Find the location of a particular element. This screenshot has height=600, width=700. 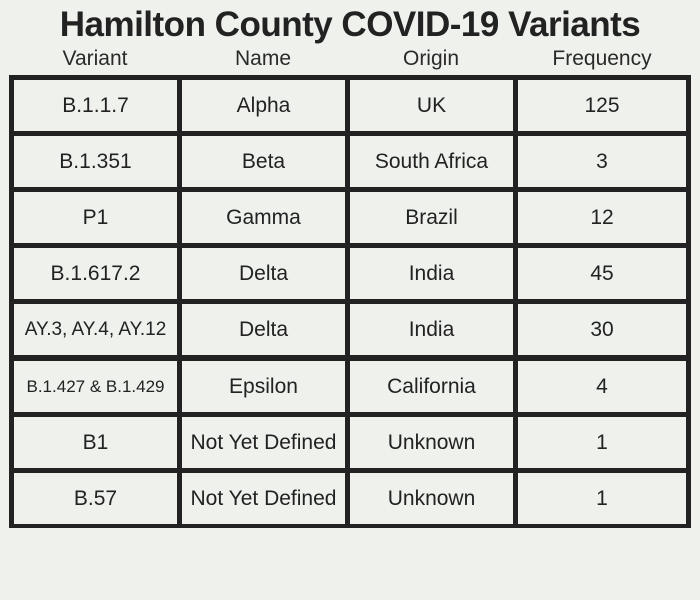

chart-title: Hamilton County COVID-19 Variants is located at coordinates (350, 24).